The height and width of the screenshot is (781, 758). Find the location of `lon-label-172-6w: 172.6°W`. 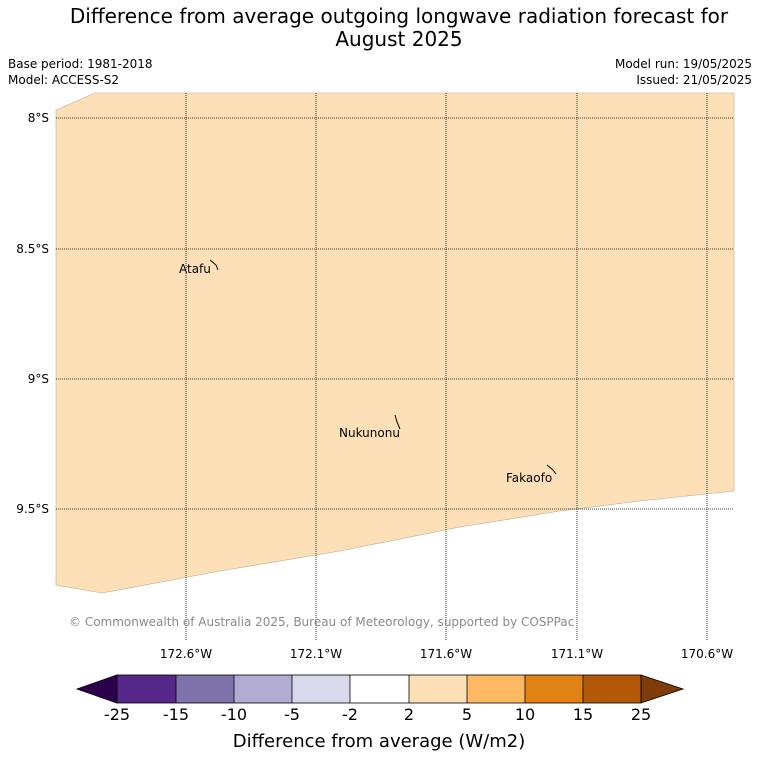

lon-label-172-6w: 172.6°W is located at coordinates (186, 654).